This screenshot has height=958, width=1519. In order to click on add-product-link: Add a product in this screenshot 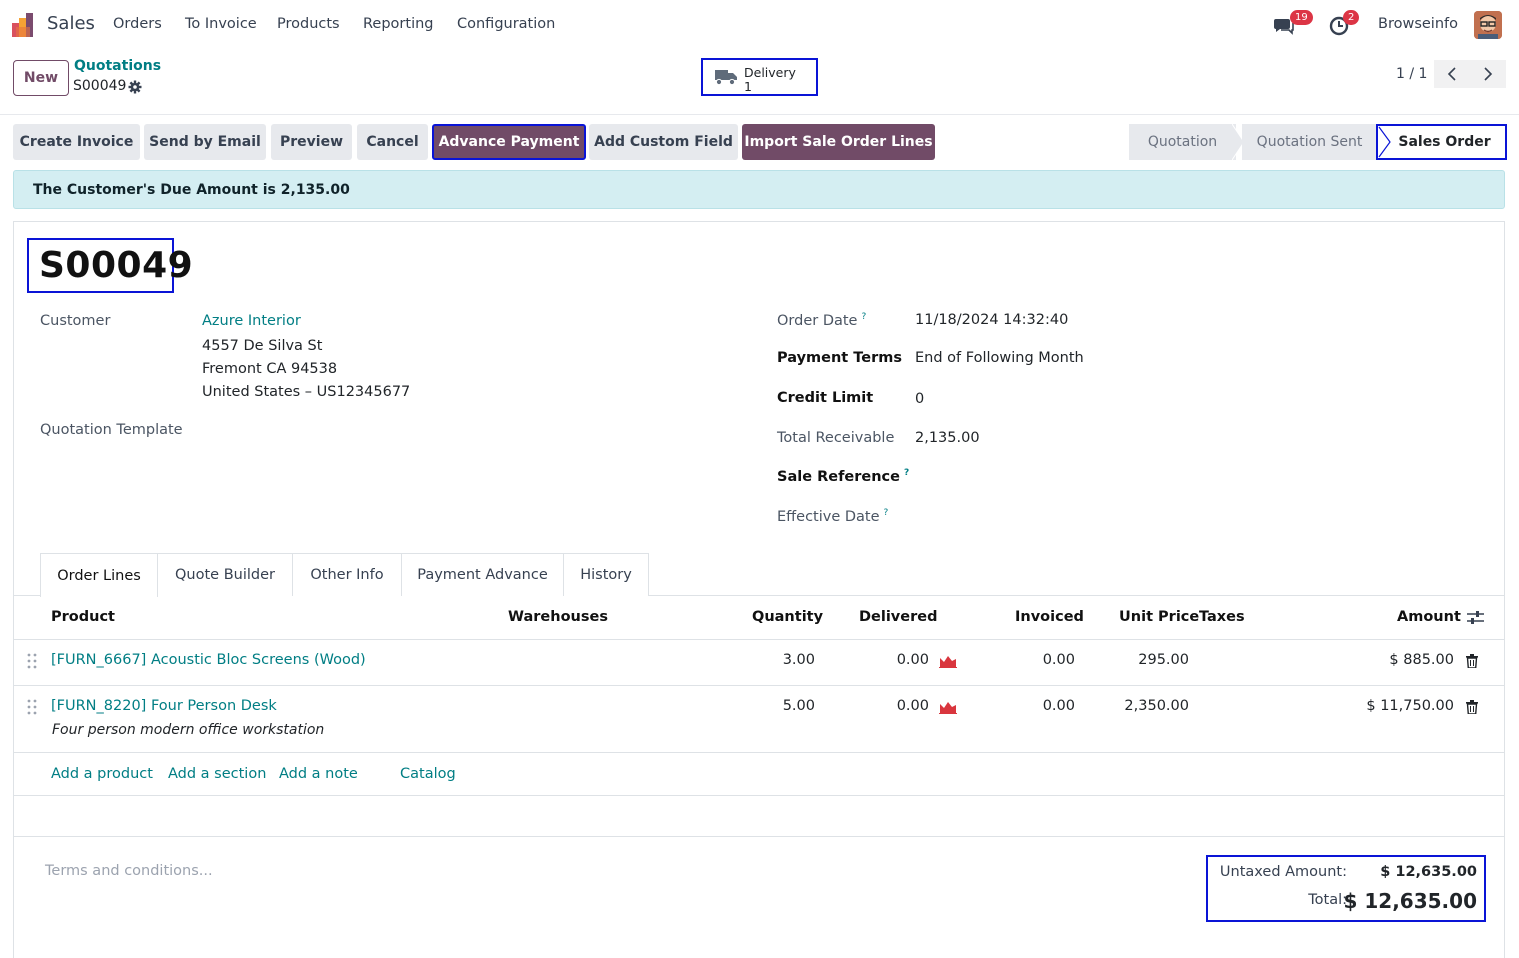, I will do `click(102, 774)`.